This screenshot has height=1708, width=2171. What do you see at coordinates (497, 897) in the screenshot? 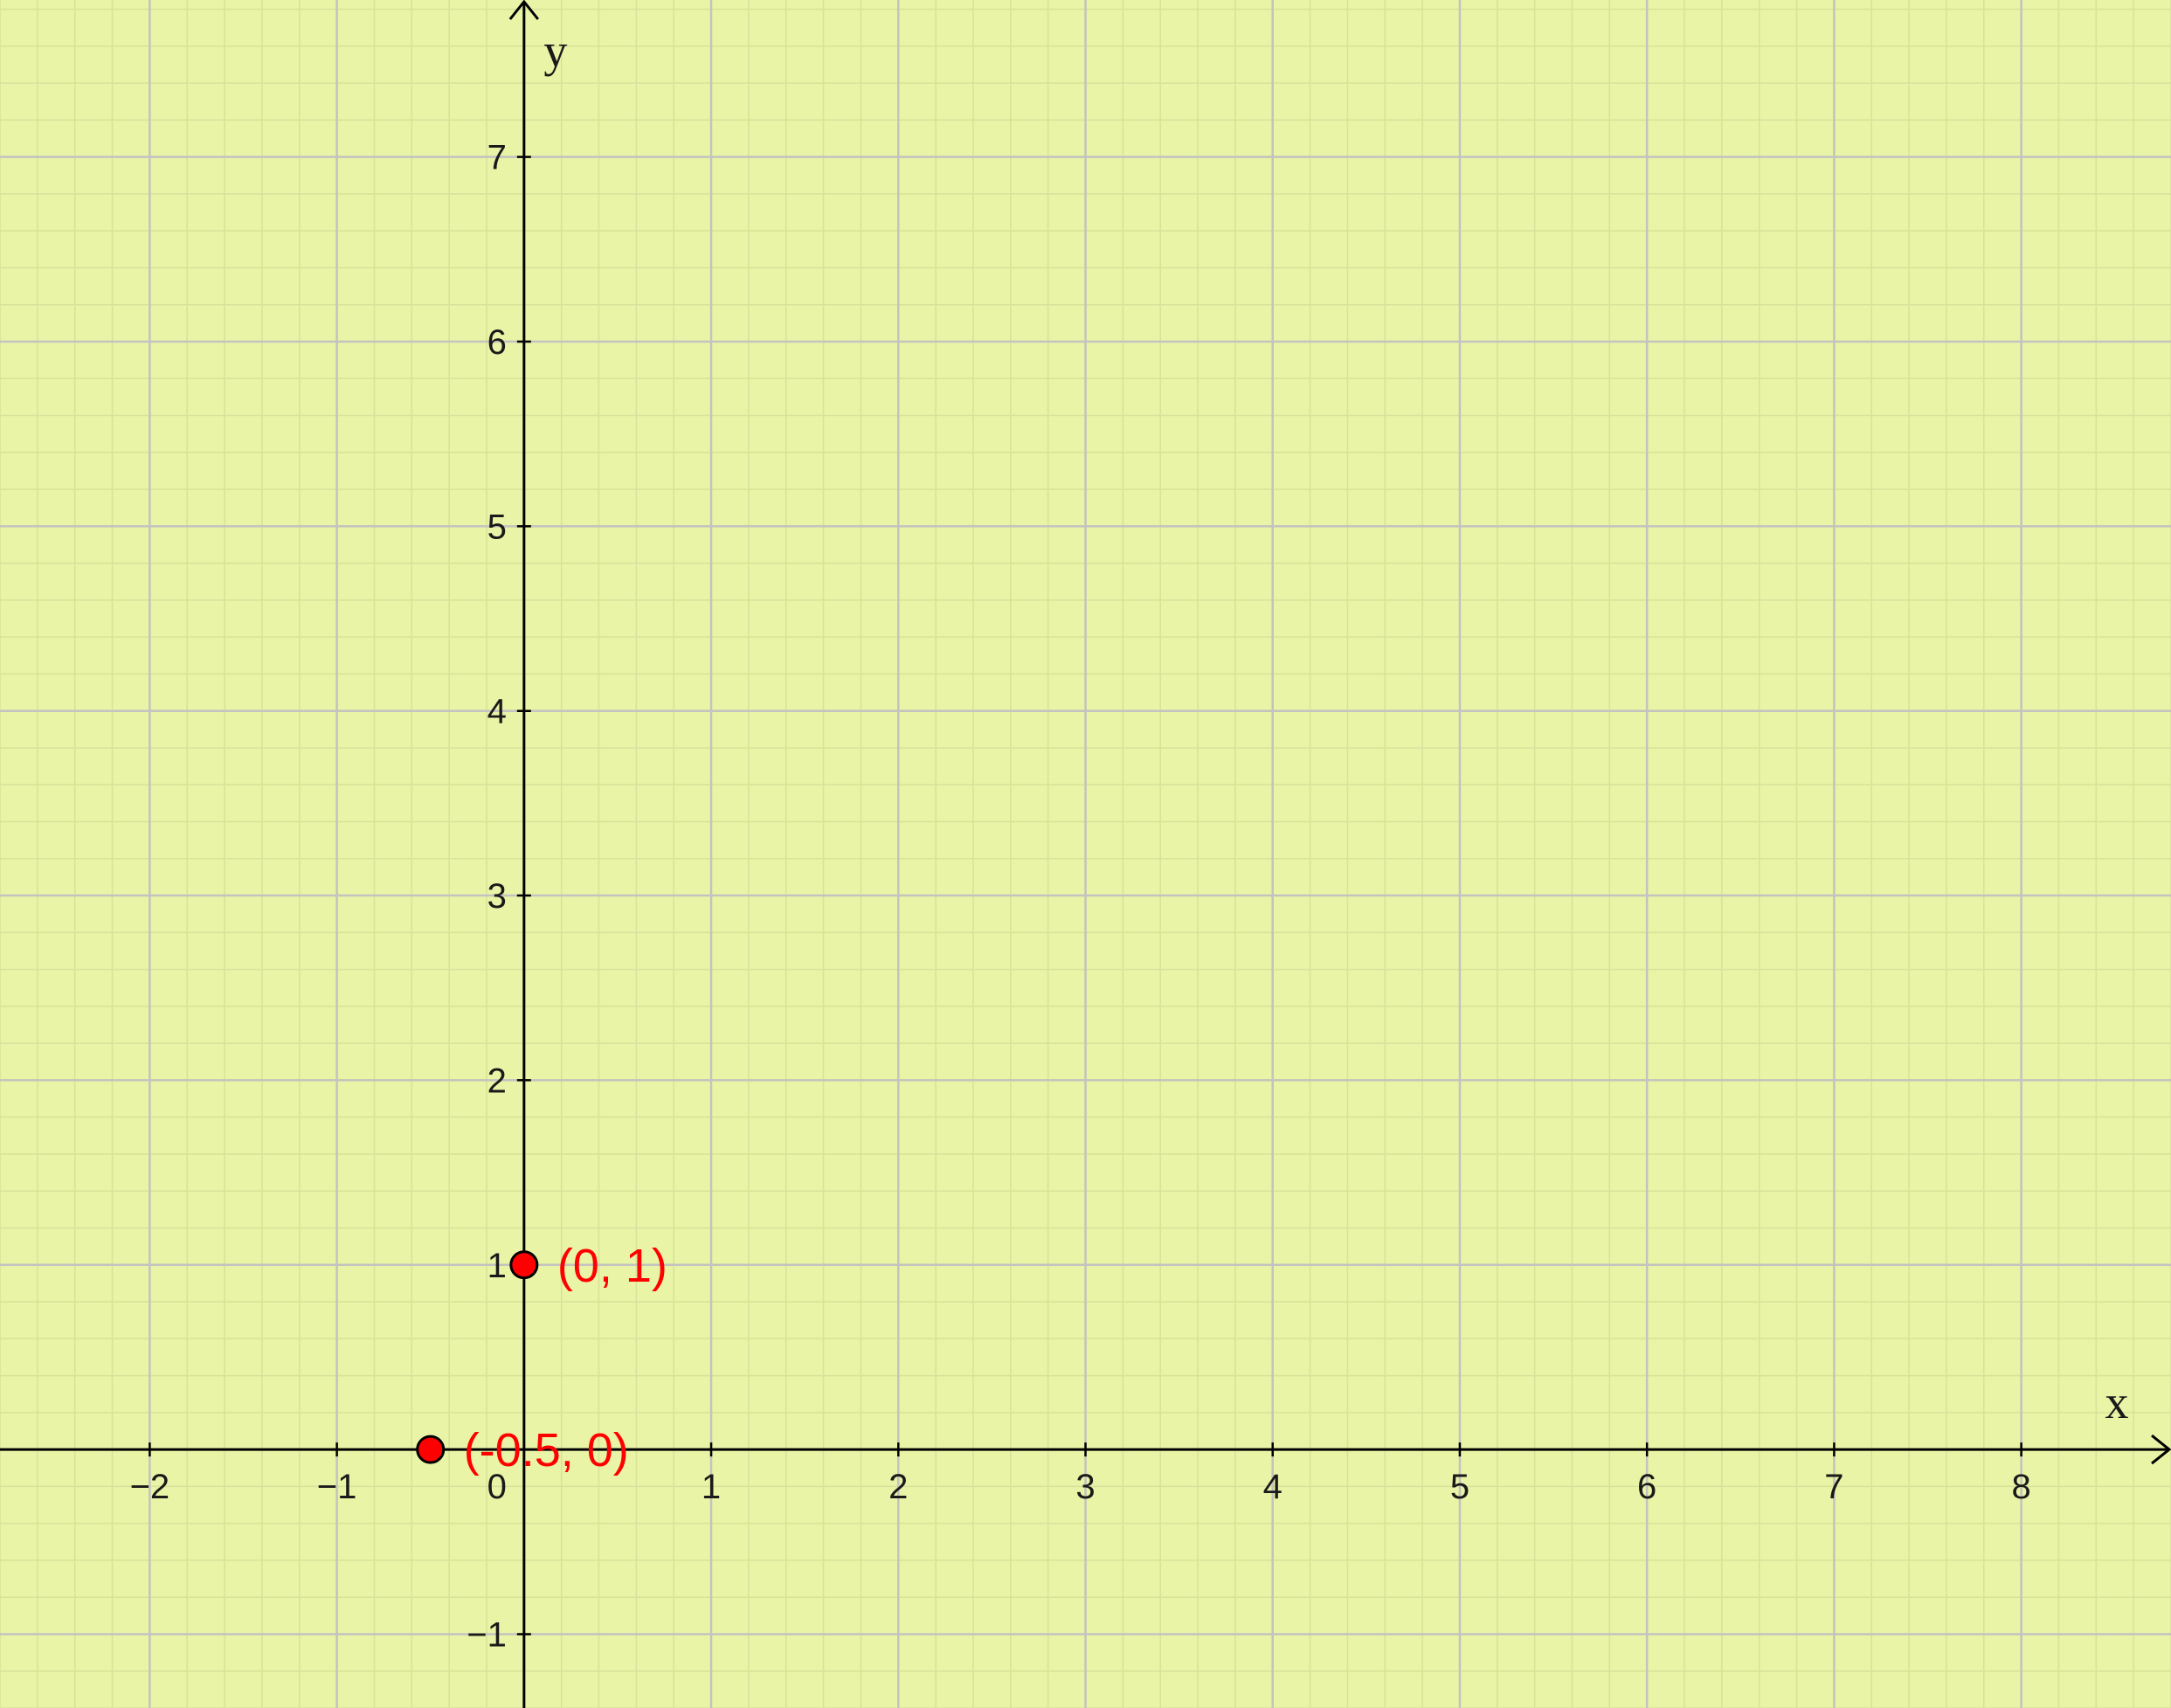
I see `y-tick-label: 3` at bounding box center [497, 897].